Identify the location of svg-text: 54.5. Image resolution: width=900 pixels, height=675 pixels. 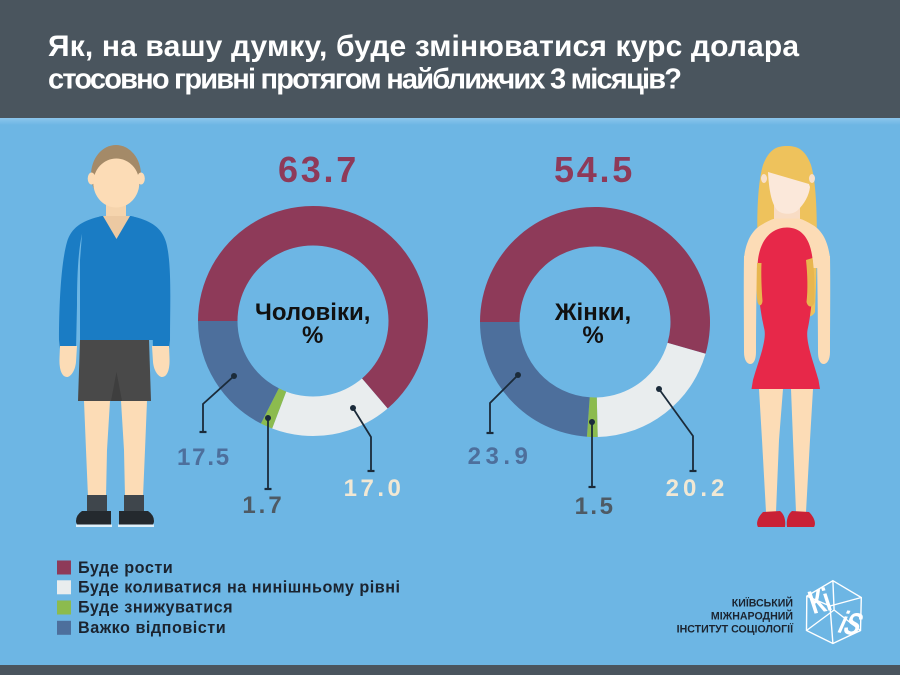
(594, 169).